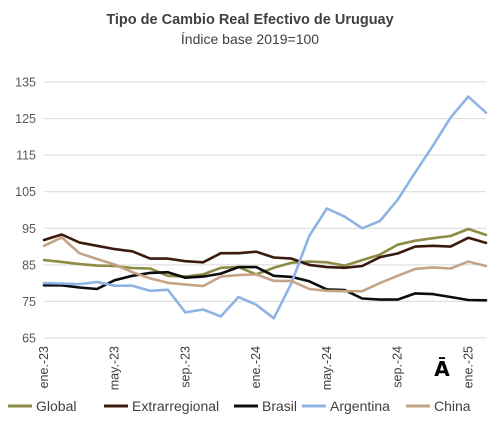 Image resolution: width=500 pixels, height=431 pixels. What do you see at coordinates (249, 20) in the screenshot?
I see `chart-title: Tipo de Cambio Real Efectivo de Uruguay` at bounding box center [249, 20].